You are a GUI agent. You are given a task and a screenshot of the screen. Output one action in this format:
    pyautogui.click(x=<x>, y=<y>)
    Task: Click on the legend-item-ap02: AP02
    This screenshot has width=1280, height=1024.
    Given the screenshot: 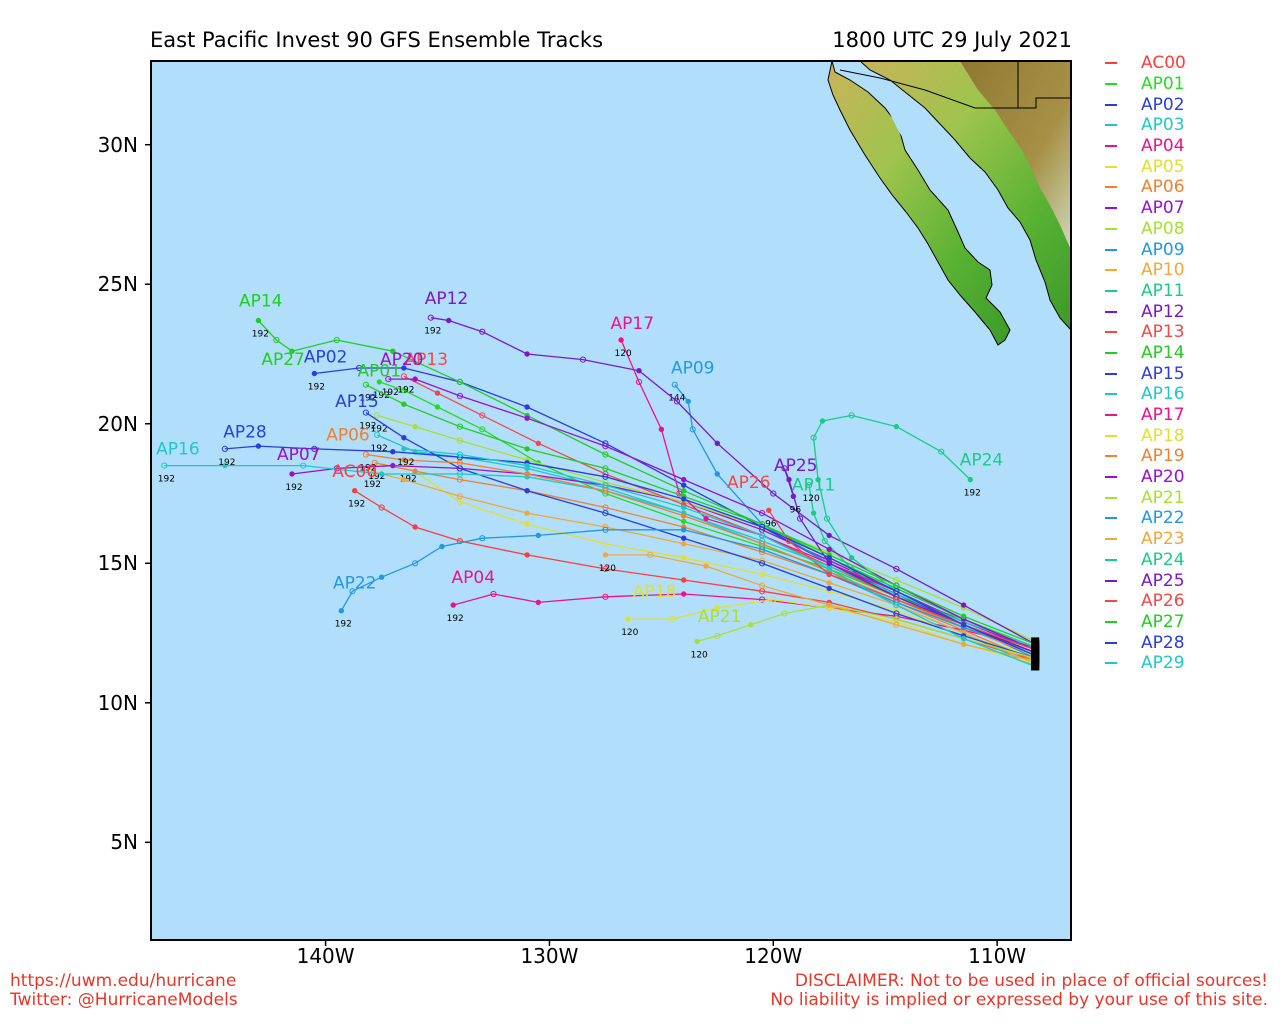 What is the action you would take?
    pyautogui.click(x=1185, y=104)
    